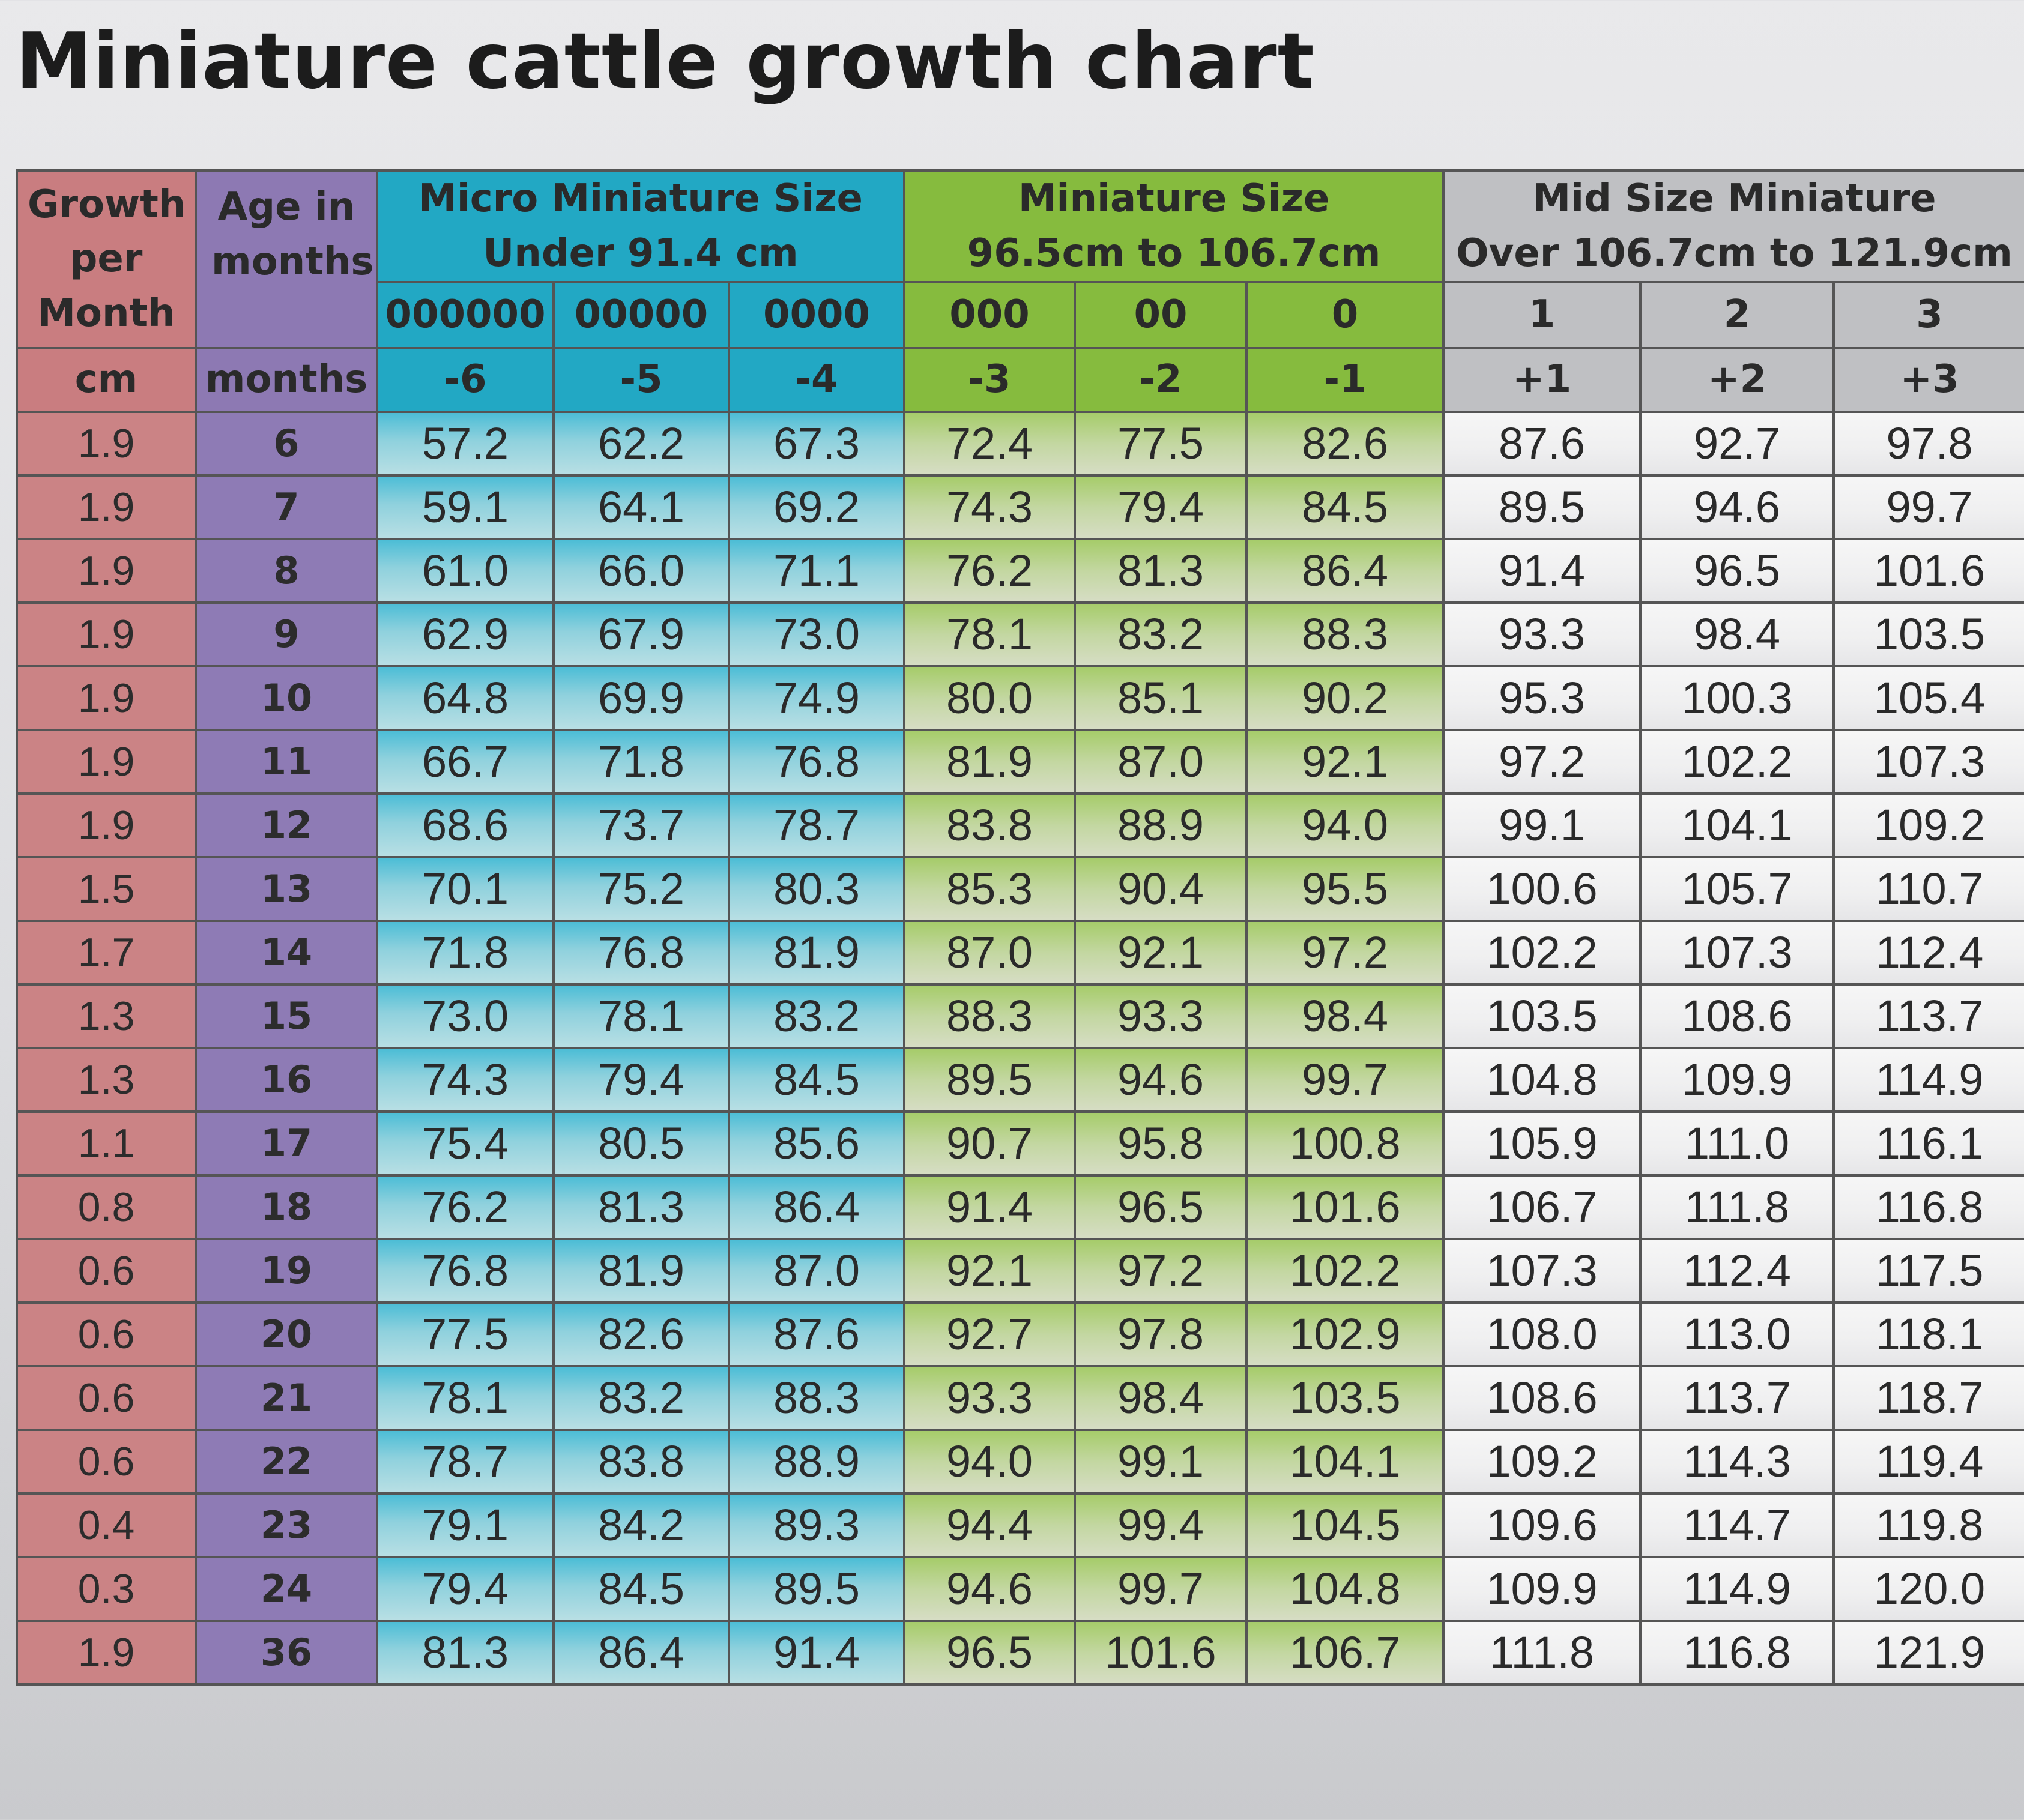 This screenshot has width=2024, height=1820. Describe the element at coordinates (286, 761) in the screenshot. I see `age-cell: 11` at that location.